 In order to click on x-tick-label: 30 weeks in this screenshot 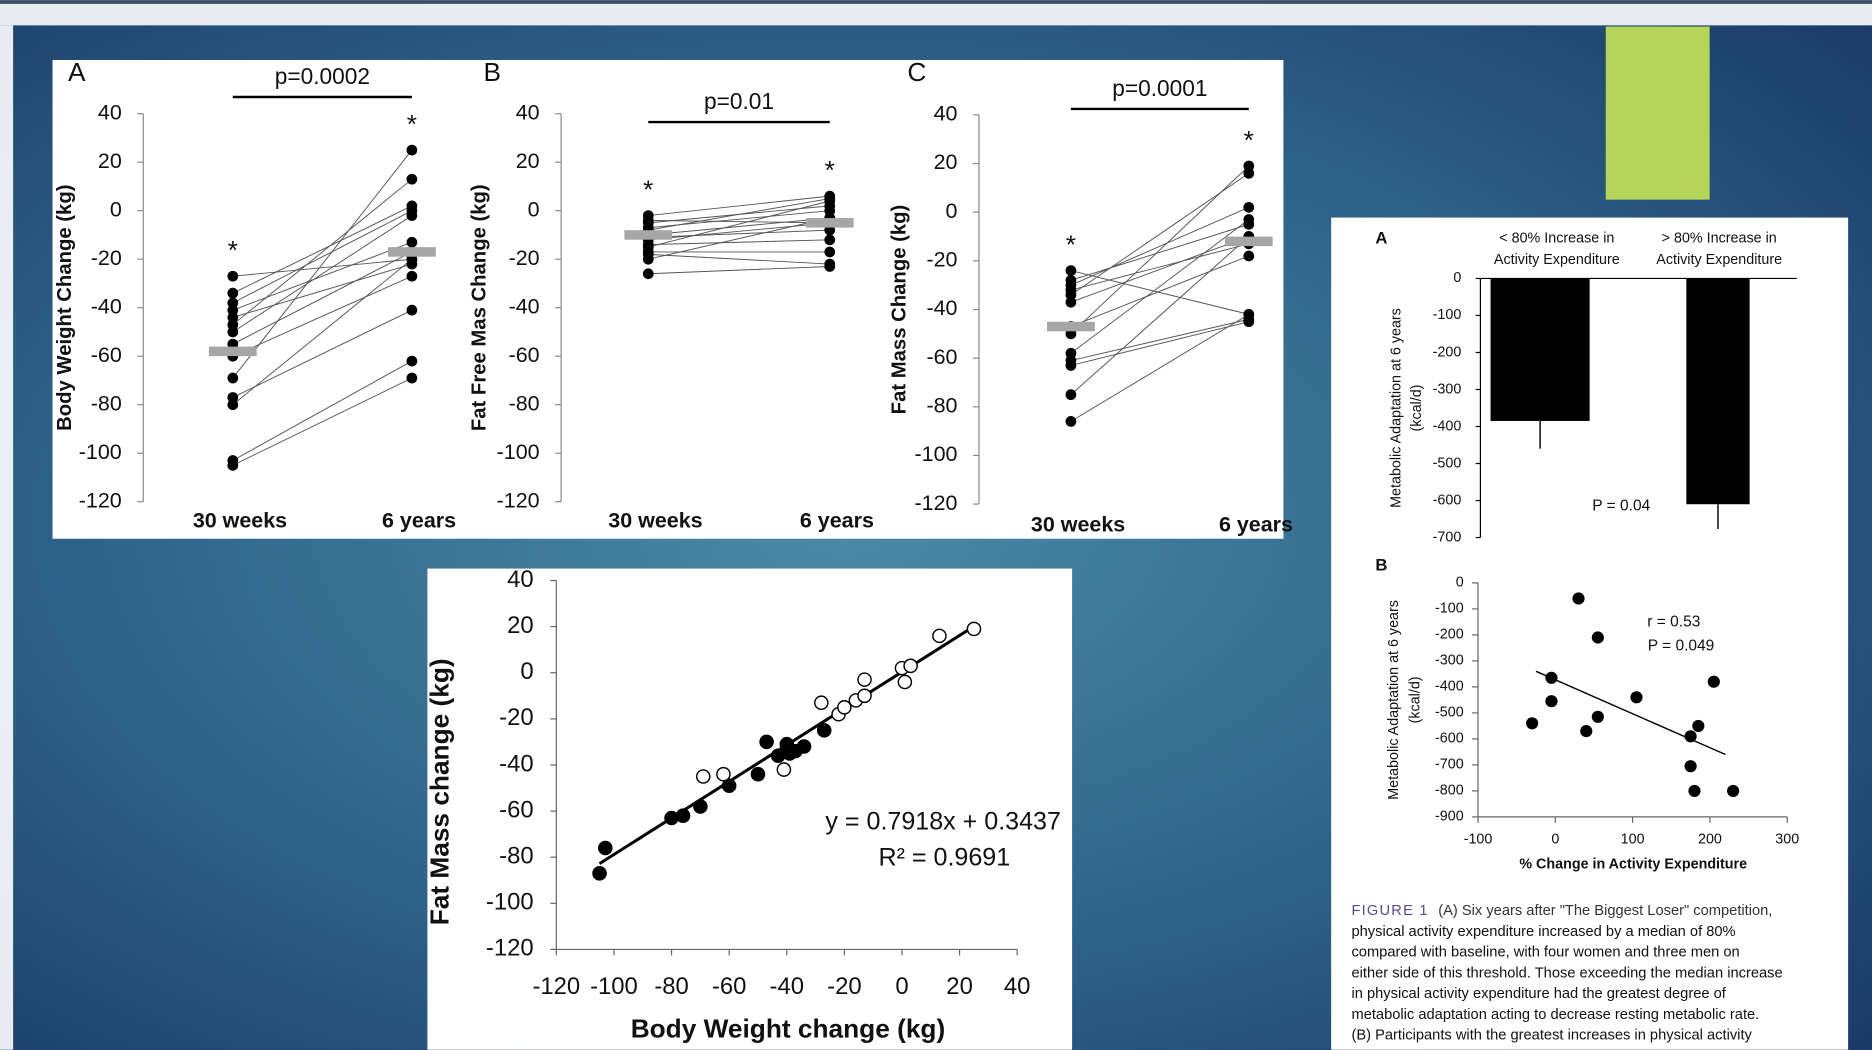, I will do `click(1078, 524)`.